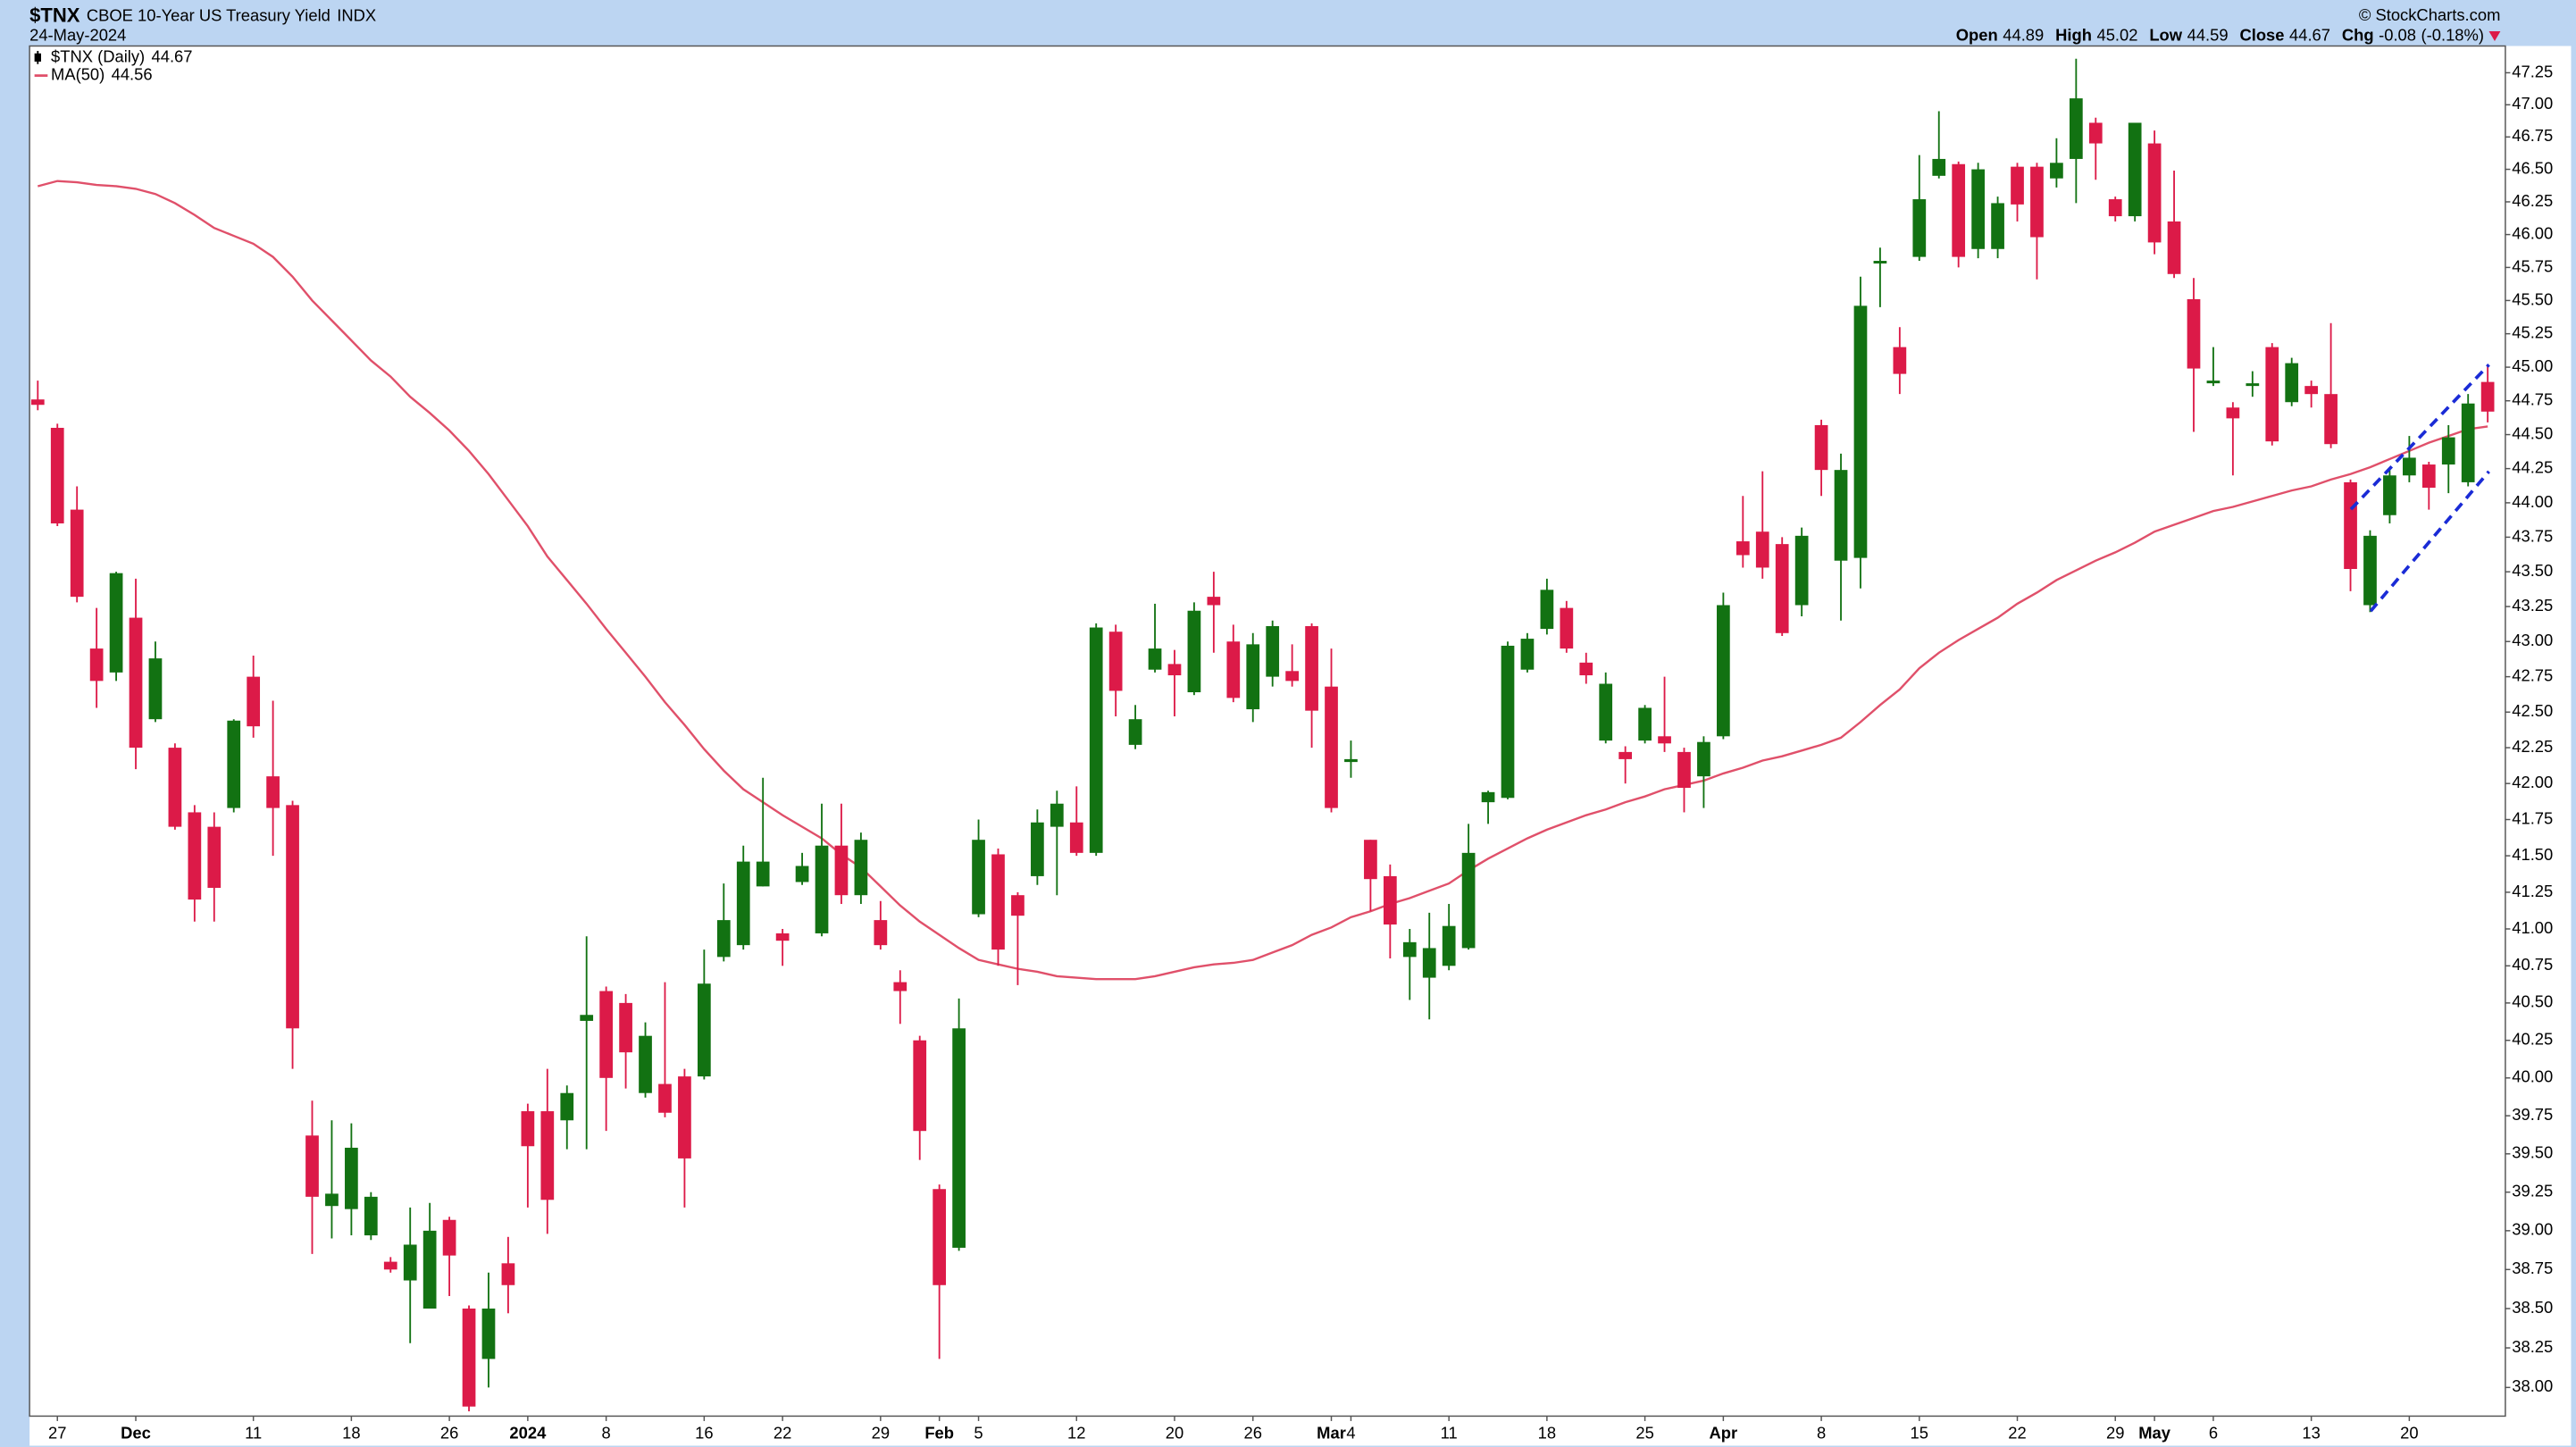  What do you see at coordinates (2533, 1307) in the screenshot?
I see `y-tick-label: 38.50` at bounding box center [2533, 1307].